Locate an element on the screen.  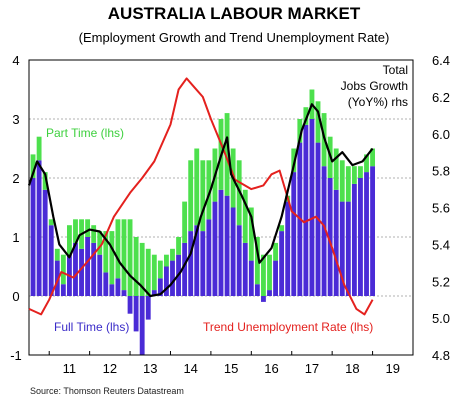
y-right-tick-label: 6.4 is located at coordinates (441, 60).